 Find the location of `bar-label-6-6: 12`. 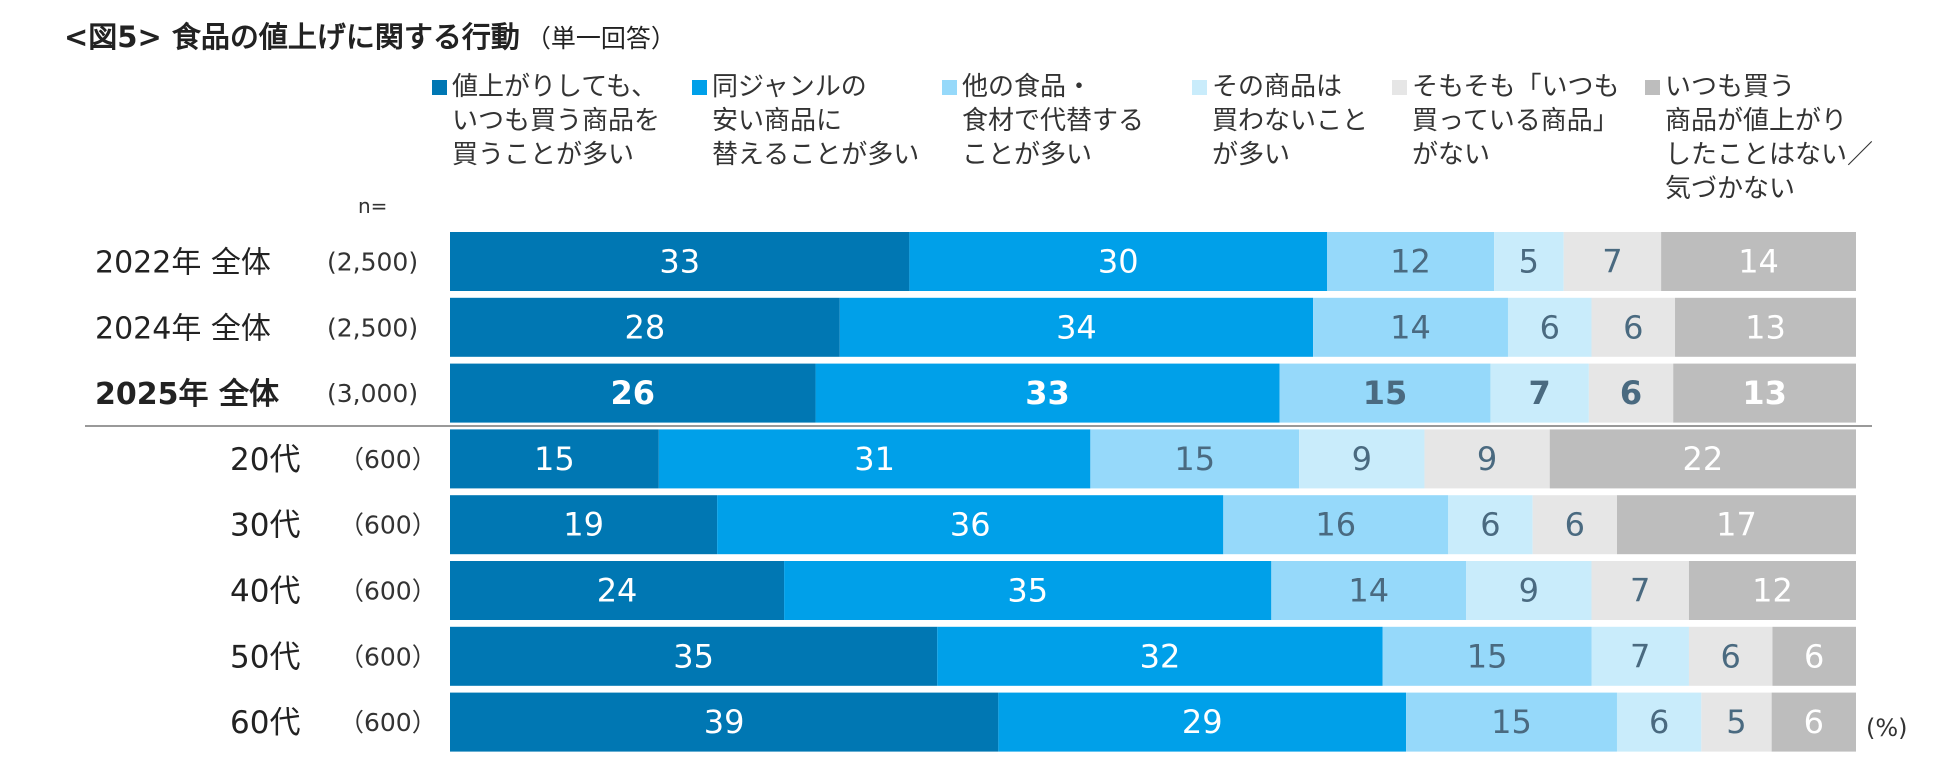

bar-label-6-6: 12 is located at coordinates (1772, 591).